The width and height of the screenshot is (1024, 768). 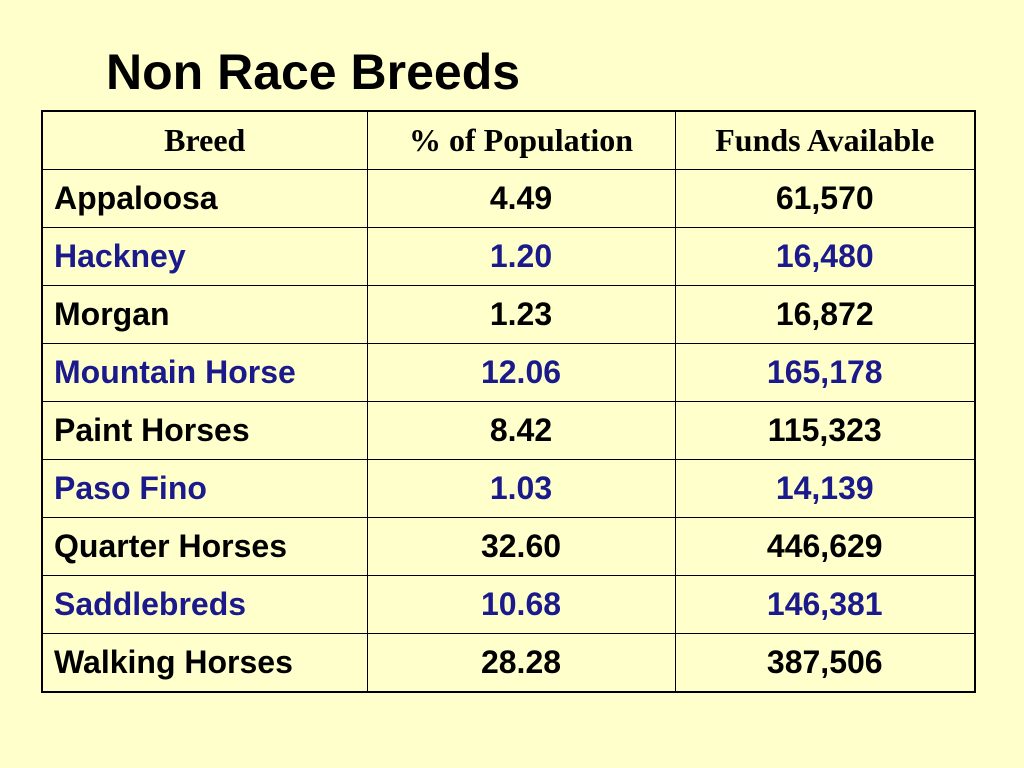 I want to click on funds-cell: 16,872, so click(x=825, y=314).